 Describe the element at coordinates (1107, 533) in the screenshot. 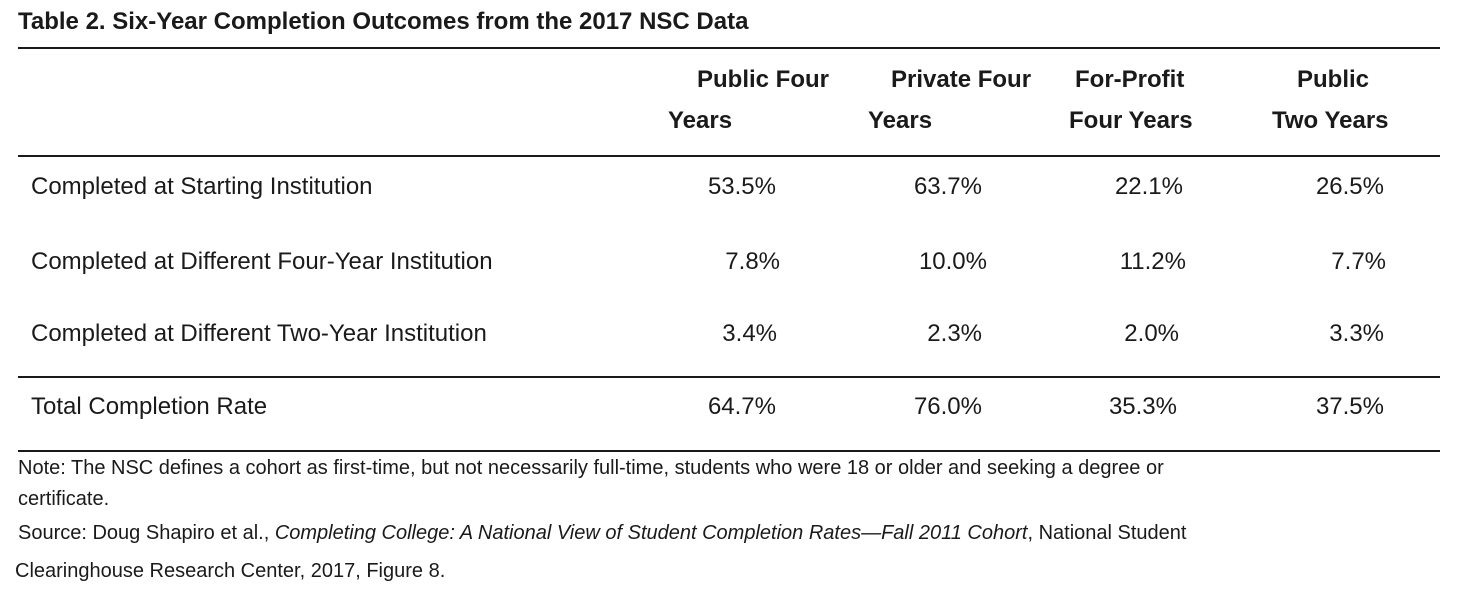

I see `source-suffix: , National Student` at that location.